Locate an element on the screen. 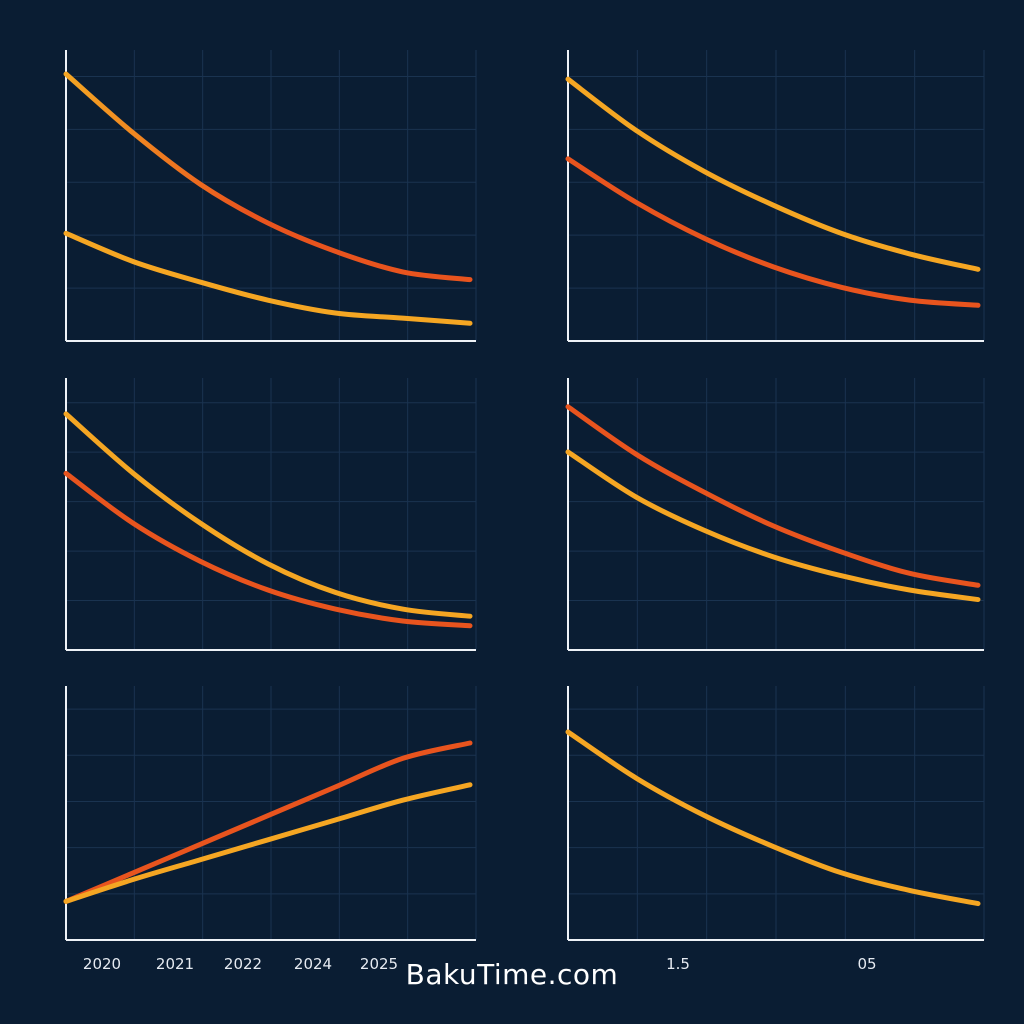 Image resolution: width=1024 pixels, height=1024 pixels. x-tick-label: 2022 is located at coordinates (243, 964).